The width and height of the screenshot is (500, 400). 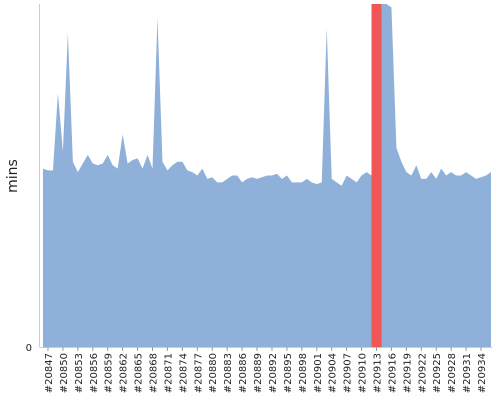 I want to click on x-tick-label: #20919, so click(x=407, y=373).